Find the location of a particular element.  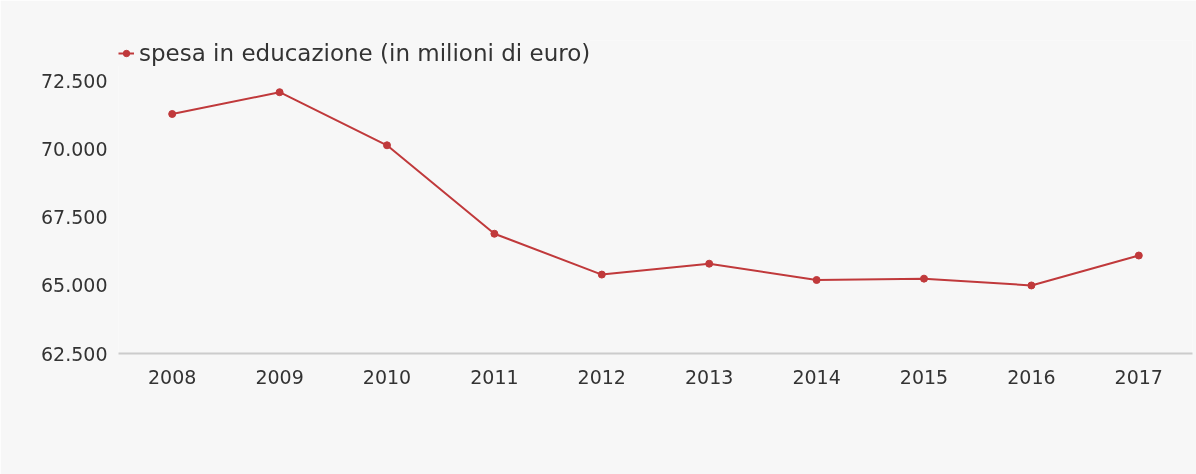

x-tick-label: 2014 is located at coordinates (816, 376).